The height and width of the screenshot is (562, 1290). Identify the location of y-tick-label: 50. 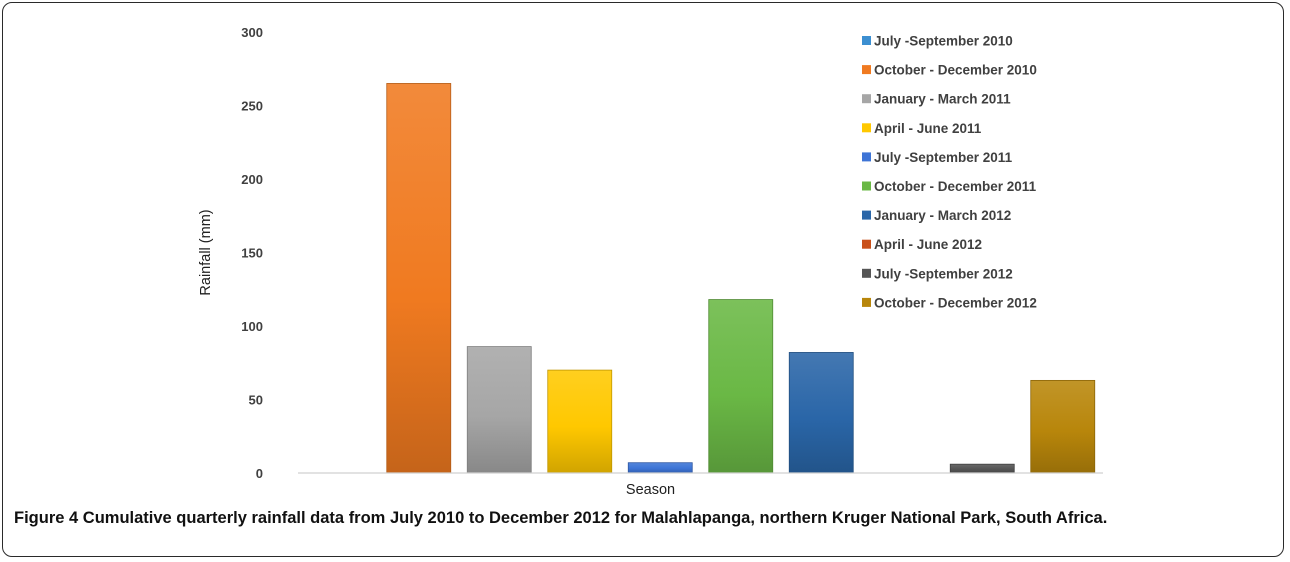
(256, 400).